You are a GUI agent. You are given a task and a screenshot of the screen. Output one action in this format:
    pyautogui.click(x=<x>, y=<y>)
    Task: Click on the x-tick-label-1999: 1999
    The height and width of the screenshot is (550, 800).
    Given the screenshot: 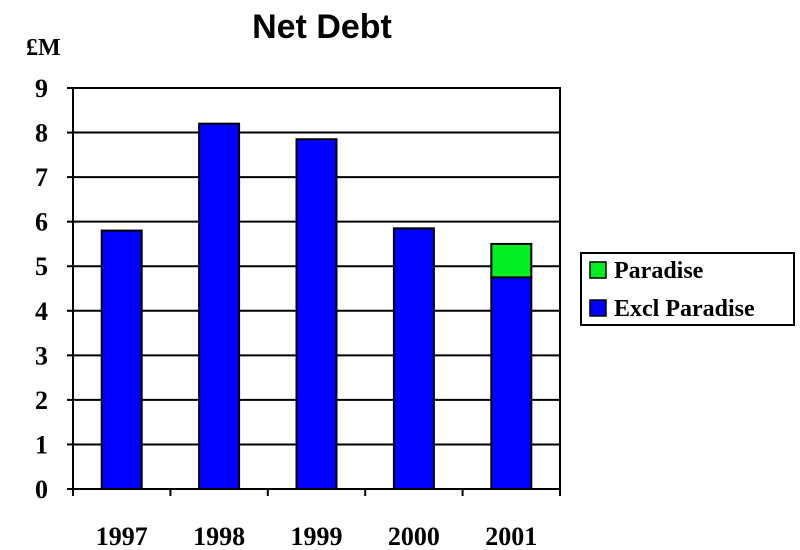 What is the action you would take?
    pyautogui.click(x=317, y=536)
    